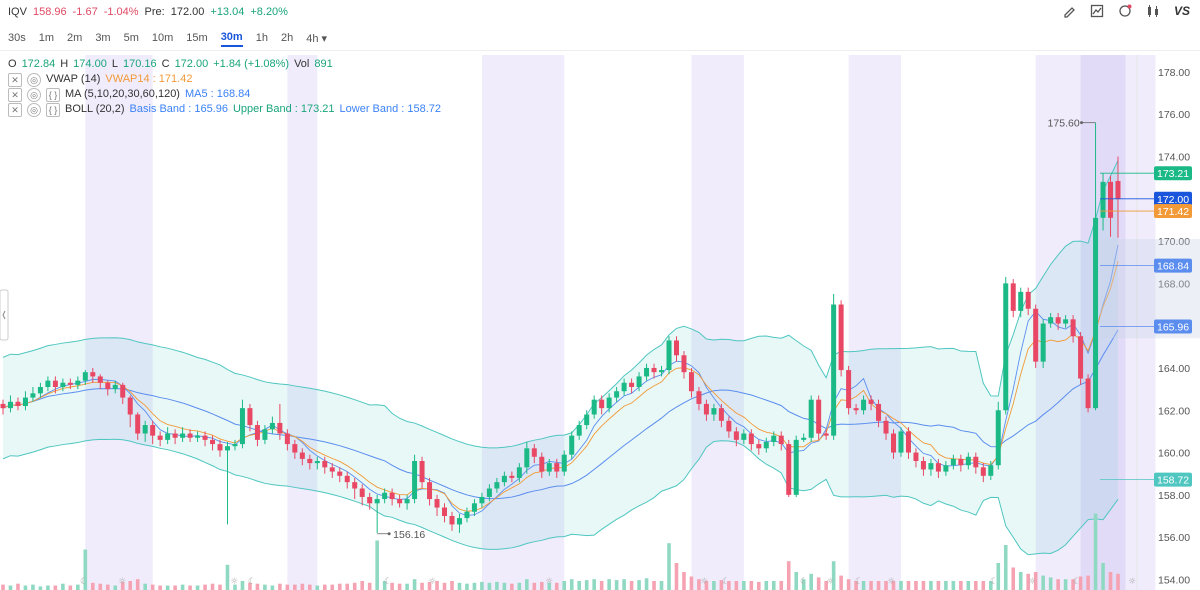 The image size is (1200, 590). Describe the element at coordinates (178, 109) in the screenshot. I see `boll-basis: Basis Band : 165.96` at that location.